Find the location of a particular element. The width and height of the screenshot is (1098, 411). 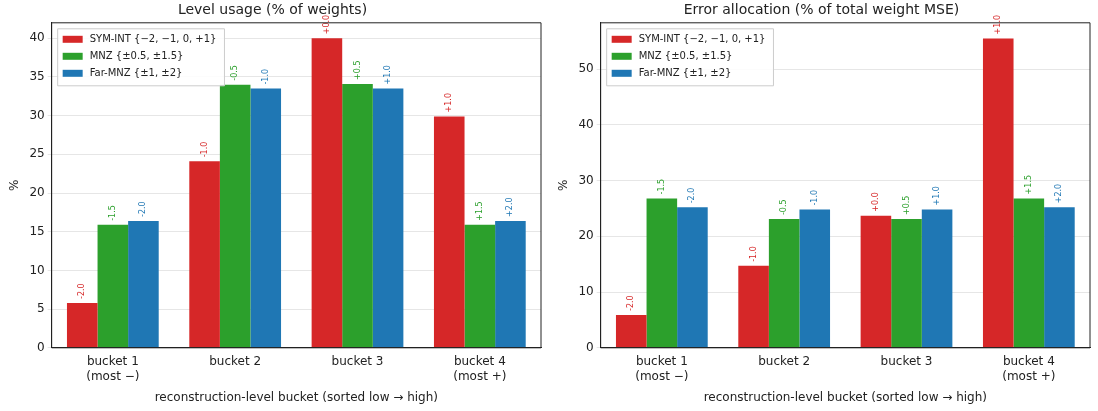

y-tick-label: 25 is located at coordinates (37, 153).